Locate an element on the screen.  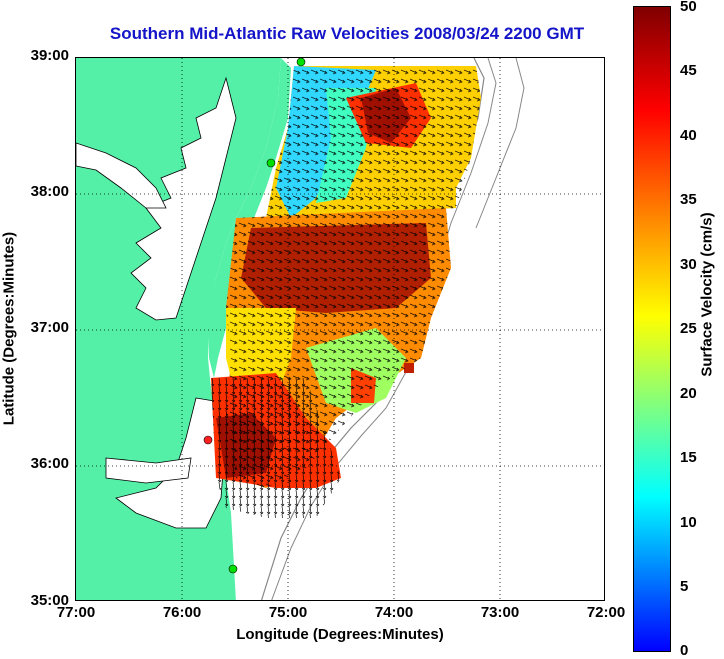
x-tick-label: 72:00 is located at coordinates (606, 612).